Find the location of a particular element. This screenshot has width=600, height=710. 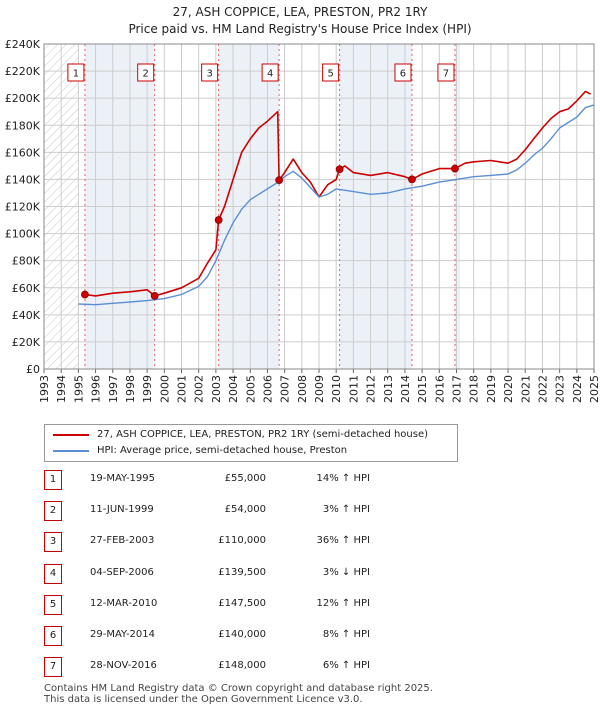

sale-hpi-diff: 8% ↑ HPI is located at coordinates (346, 634).